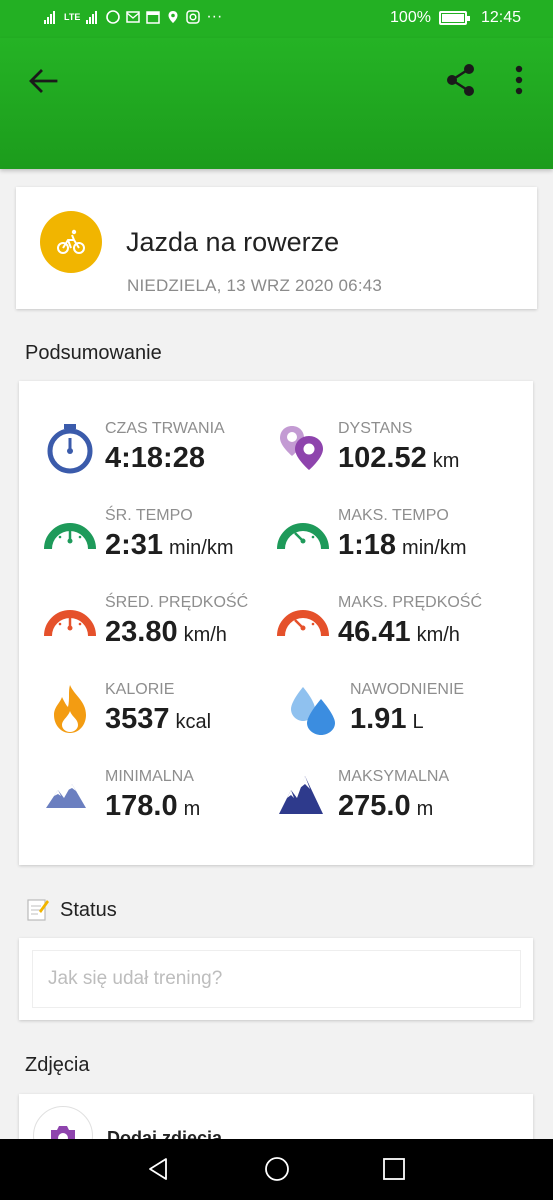 Image resolution: width=553 pixels, height=1200 pixels. What do you see at coordinates (71, 242) in the screenshot?
I see `bicycle-icon` at bounding box center [71, 242].